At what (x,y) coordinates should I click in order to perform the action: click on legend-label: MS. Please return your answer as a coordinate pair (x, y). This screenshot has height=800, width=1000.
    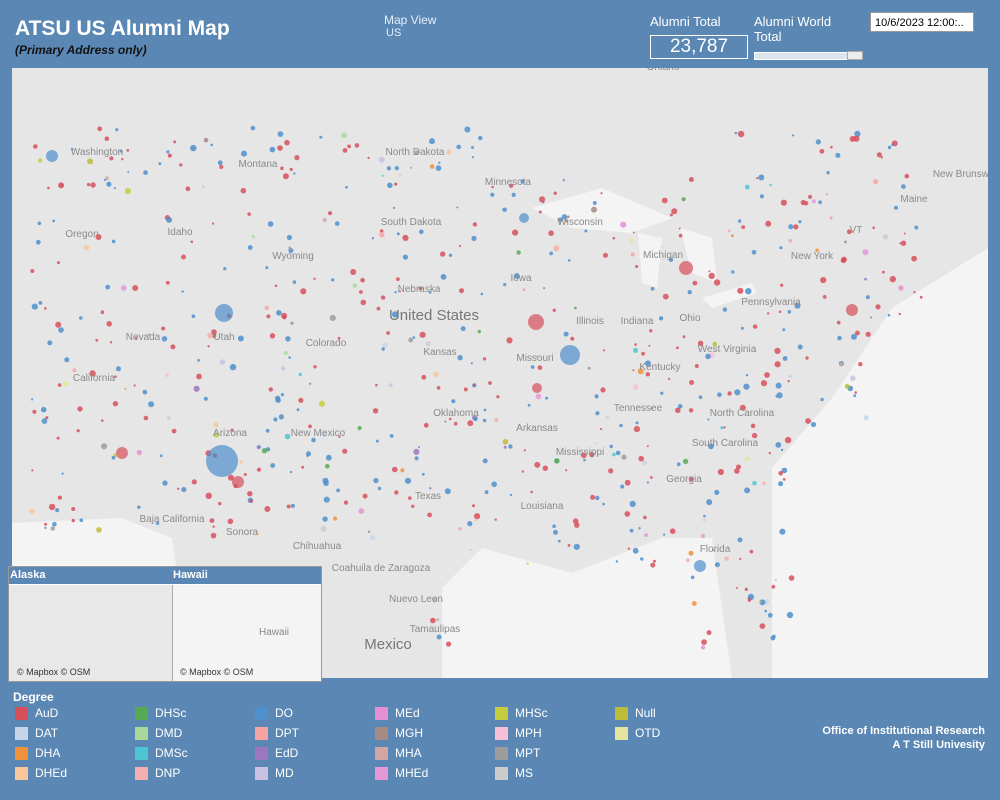
    Looking at the image, I should click on (524, 773).